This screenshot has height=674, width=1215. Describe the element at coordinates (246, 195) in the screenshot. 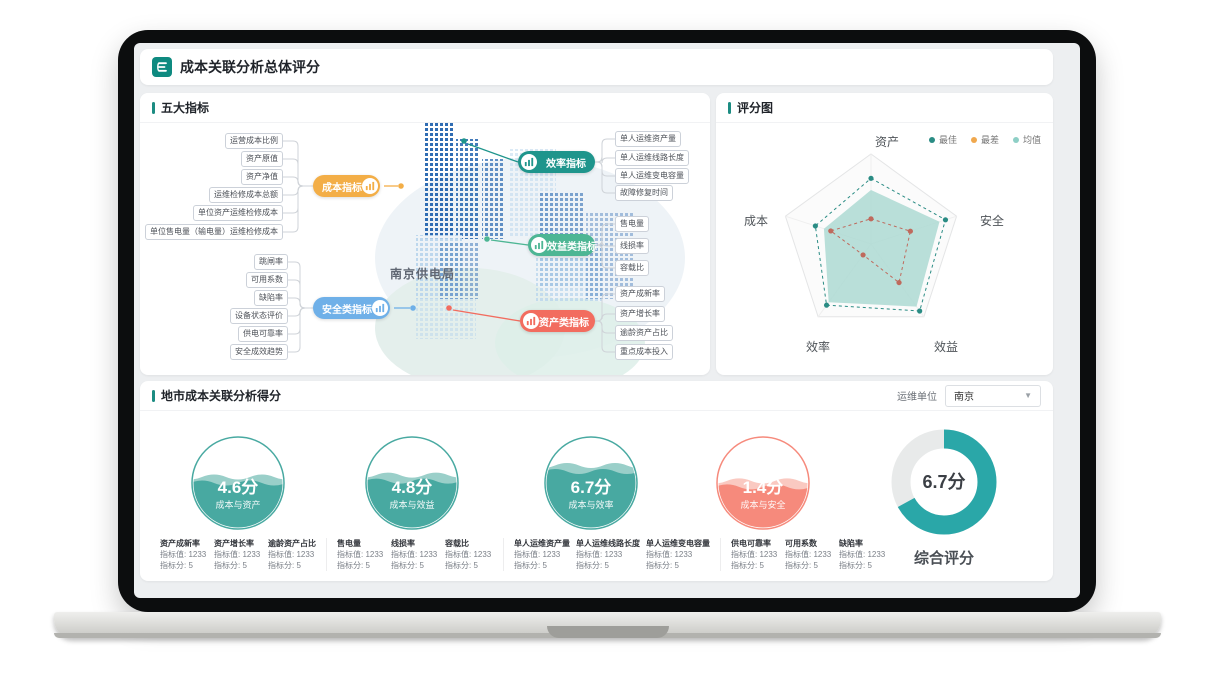

I see `indicator-box: 运维检修成本总额` at that location.